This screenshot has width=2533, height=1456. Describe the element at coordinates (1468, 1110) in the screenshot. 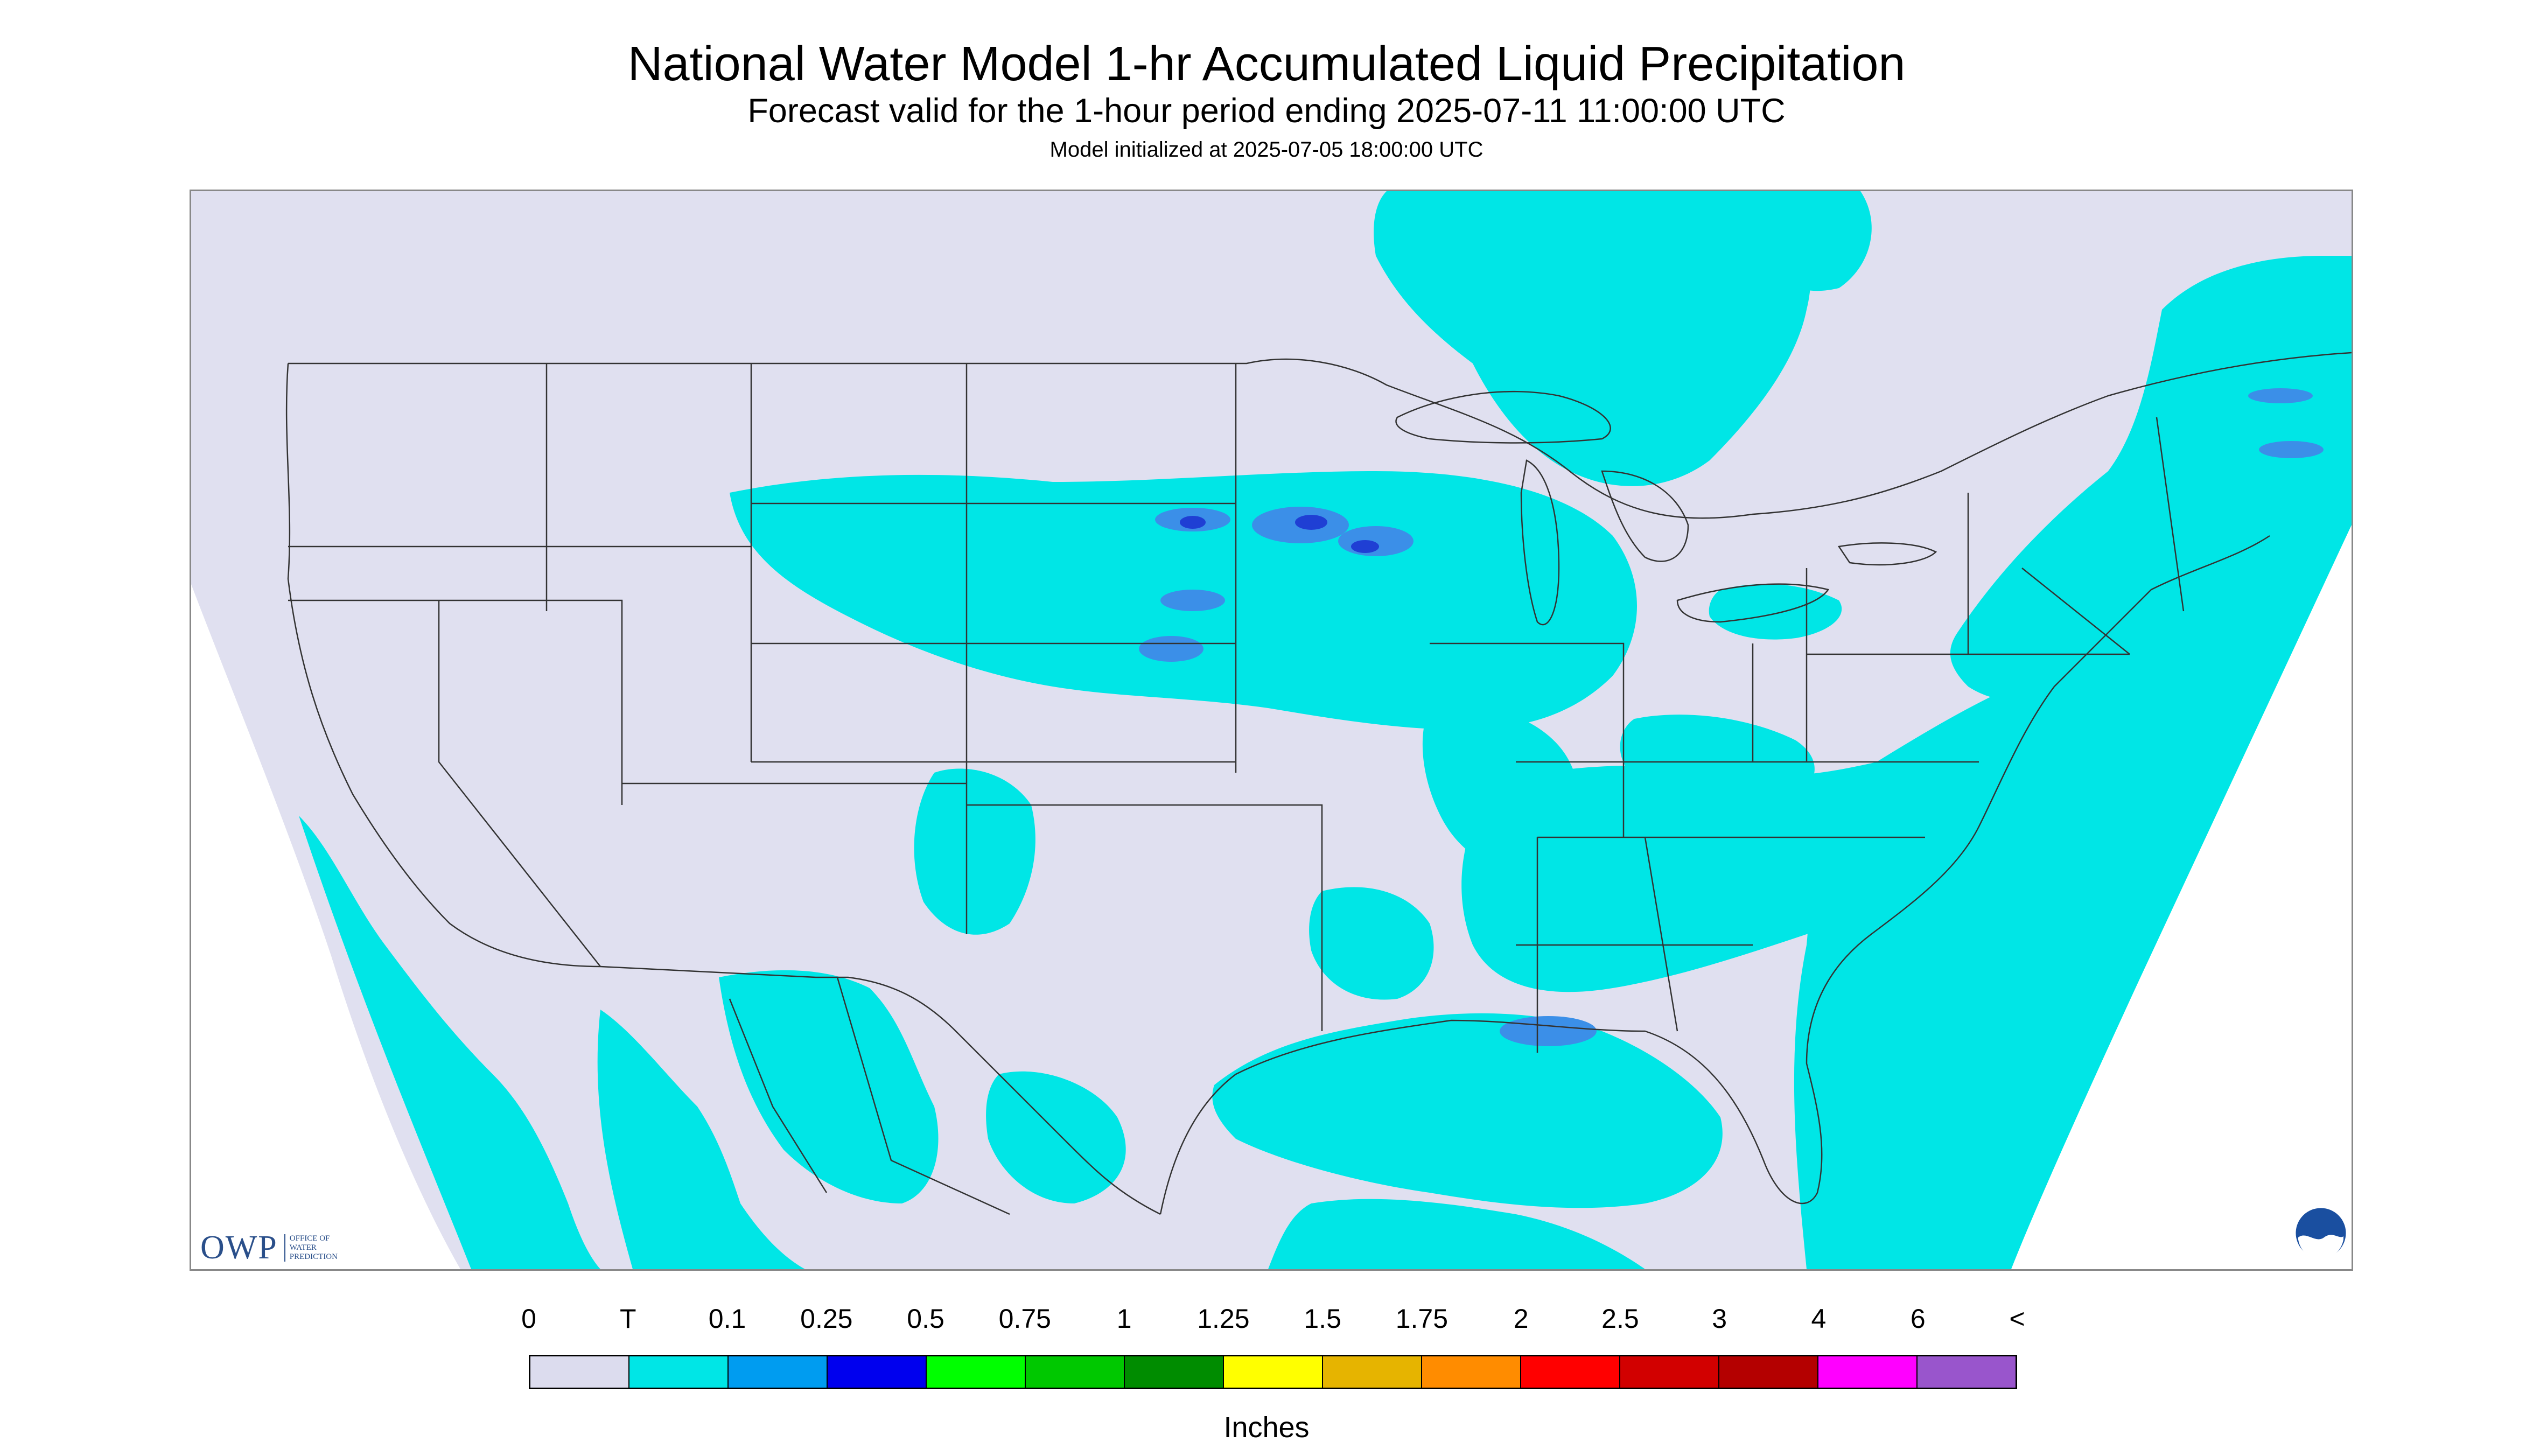

I see `gulf-precip-area` at that location.